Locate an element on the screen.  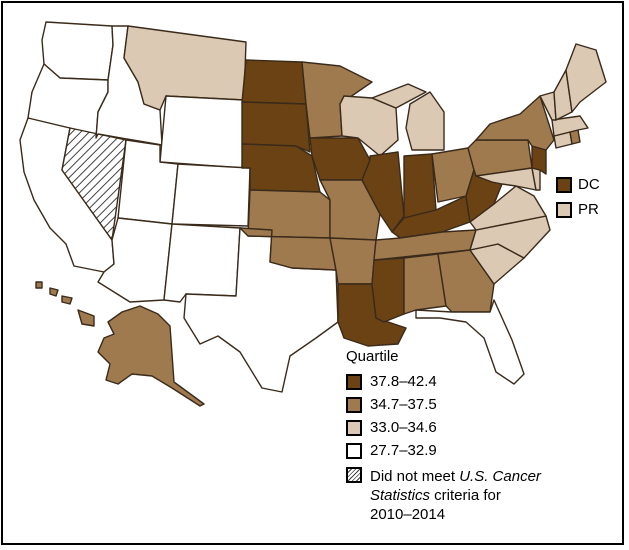
state-SD is located at coordinates (276, 127).